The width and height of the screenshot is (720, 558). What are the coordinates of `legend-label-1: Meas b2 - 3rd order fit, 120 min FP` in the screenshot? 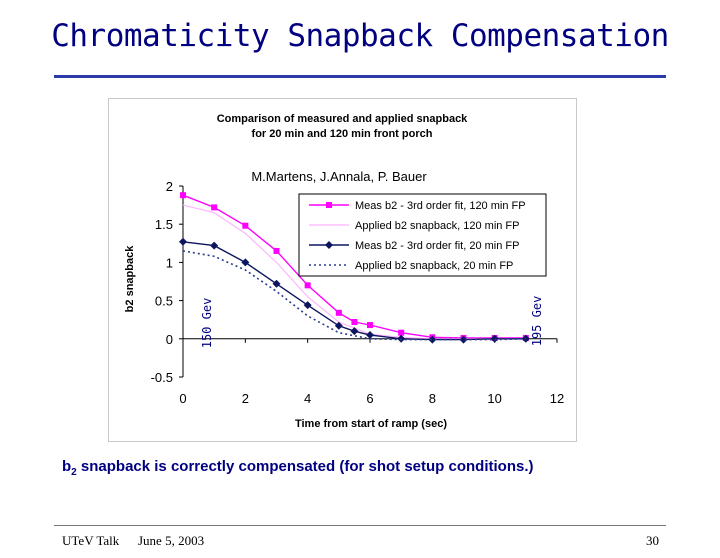 It's located at (440, 206).